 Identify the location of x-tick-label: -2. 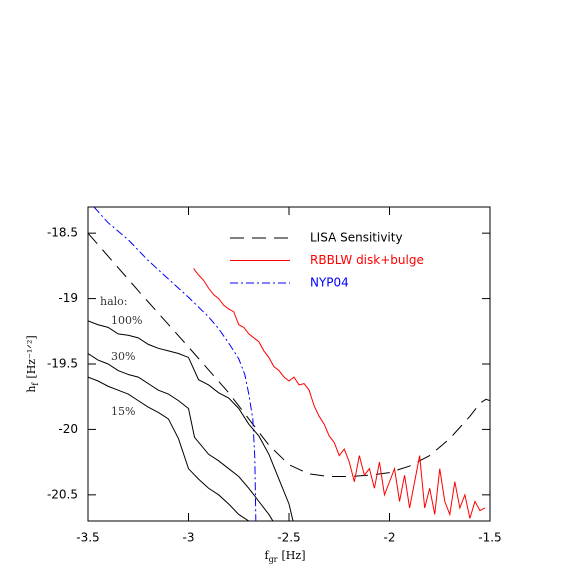
(390, 538).